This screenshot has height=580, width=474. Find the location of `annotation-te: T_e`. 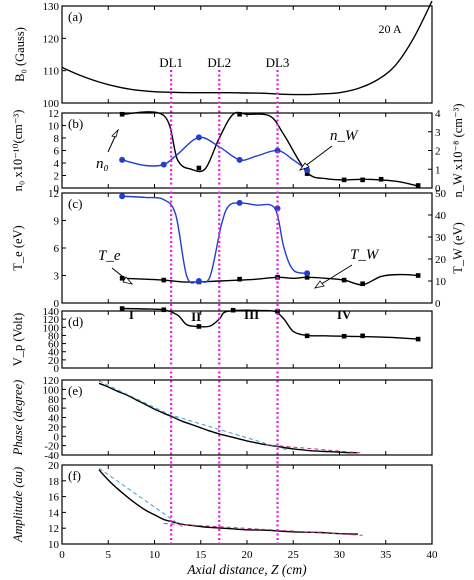

annotation-te: T_e is located at coordinates (109, 256).